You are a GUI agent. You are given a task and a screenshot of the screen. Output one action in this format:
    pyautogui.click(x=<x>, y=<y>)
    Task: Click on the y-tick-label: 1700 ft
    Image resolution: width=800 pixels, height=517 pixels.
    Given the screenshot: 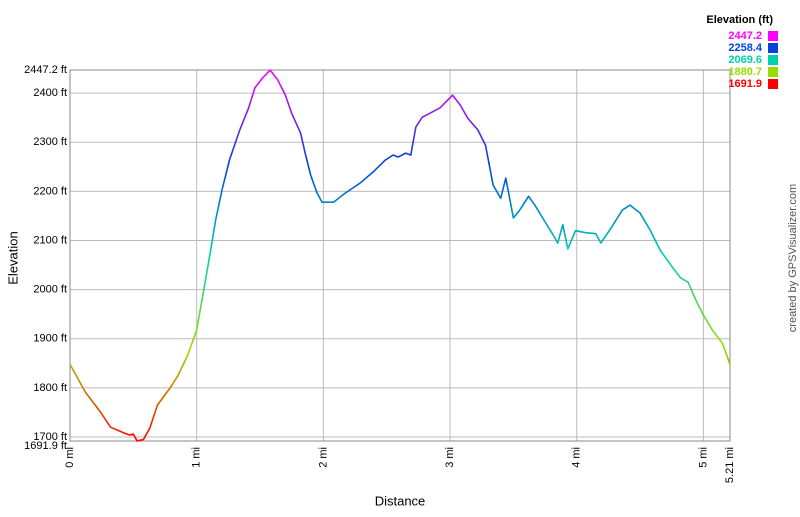 What is the action you would take?
    pyautogui.click(x=50, y=437)
    